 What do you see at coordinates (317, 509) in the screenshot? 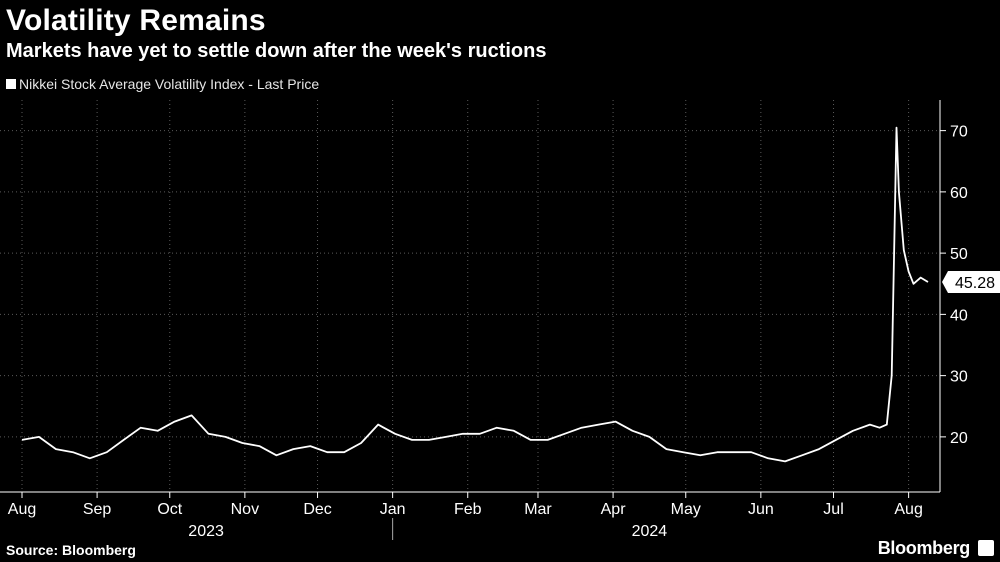
I see `x-tick-label: Dec` at bounding box center [317, 509].